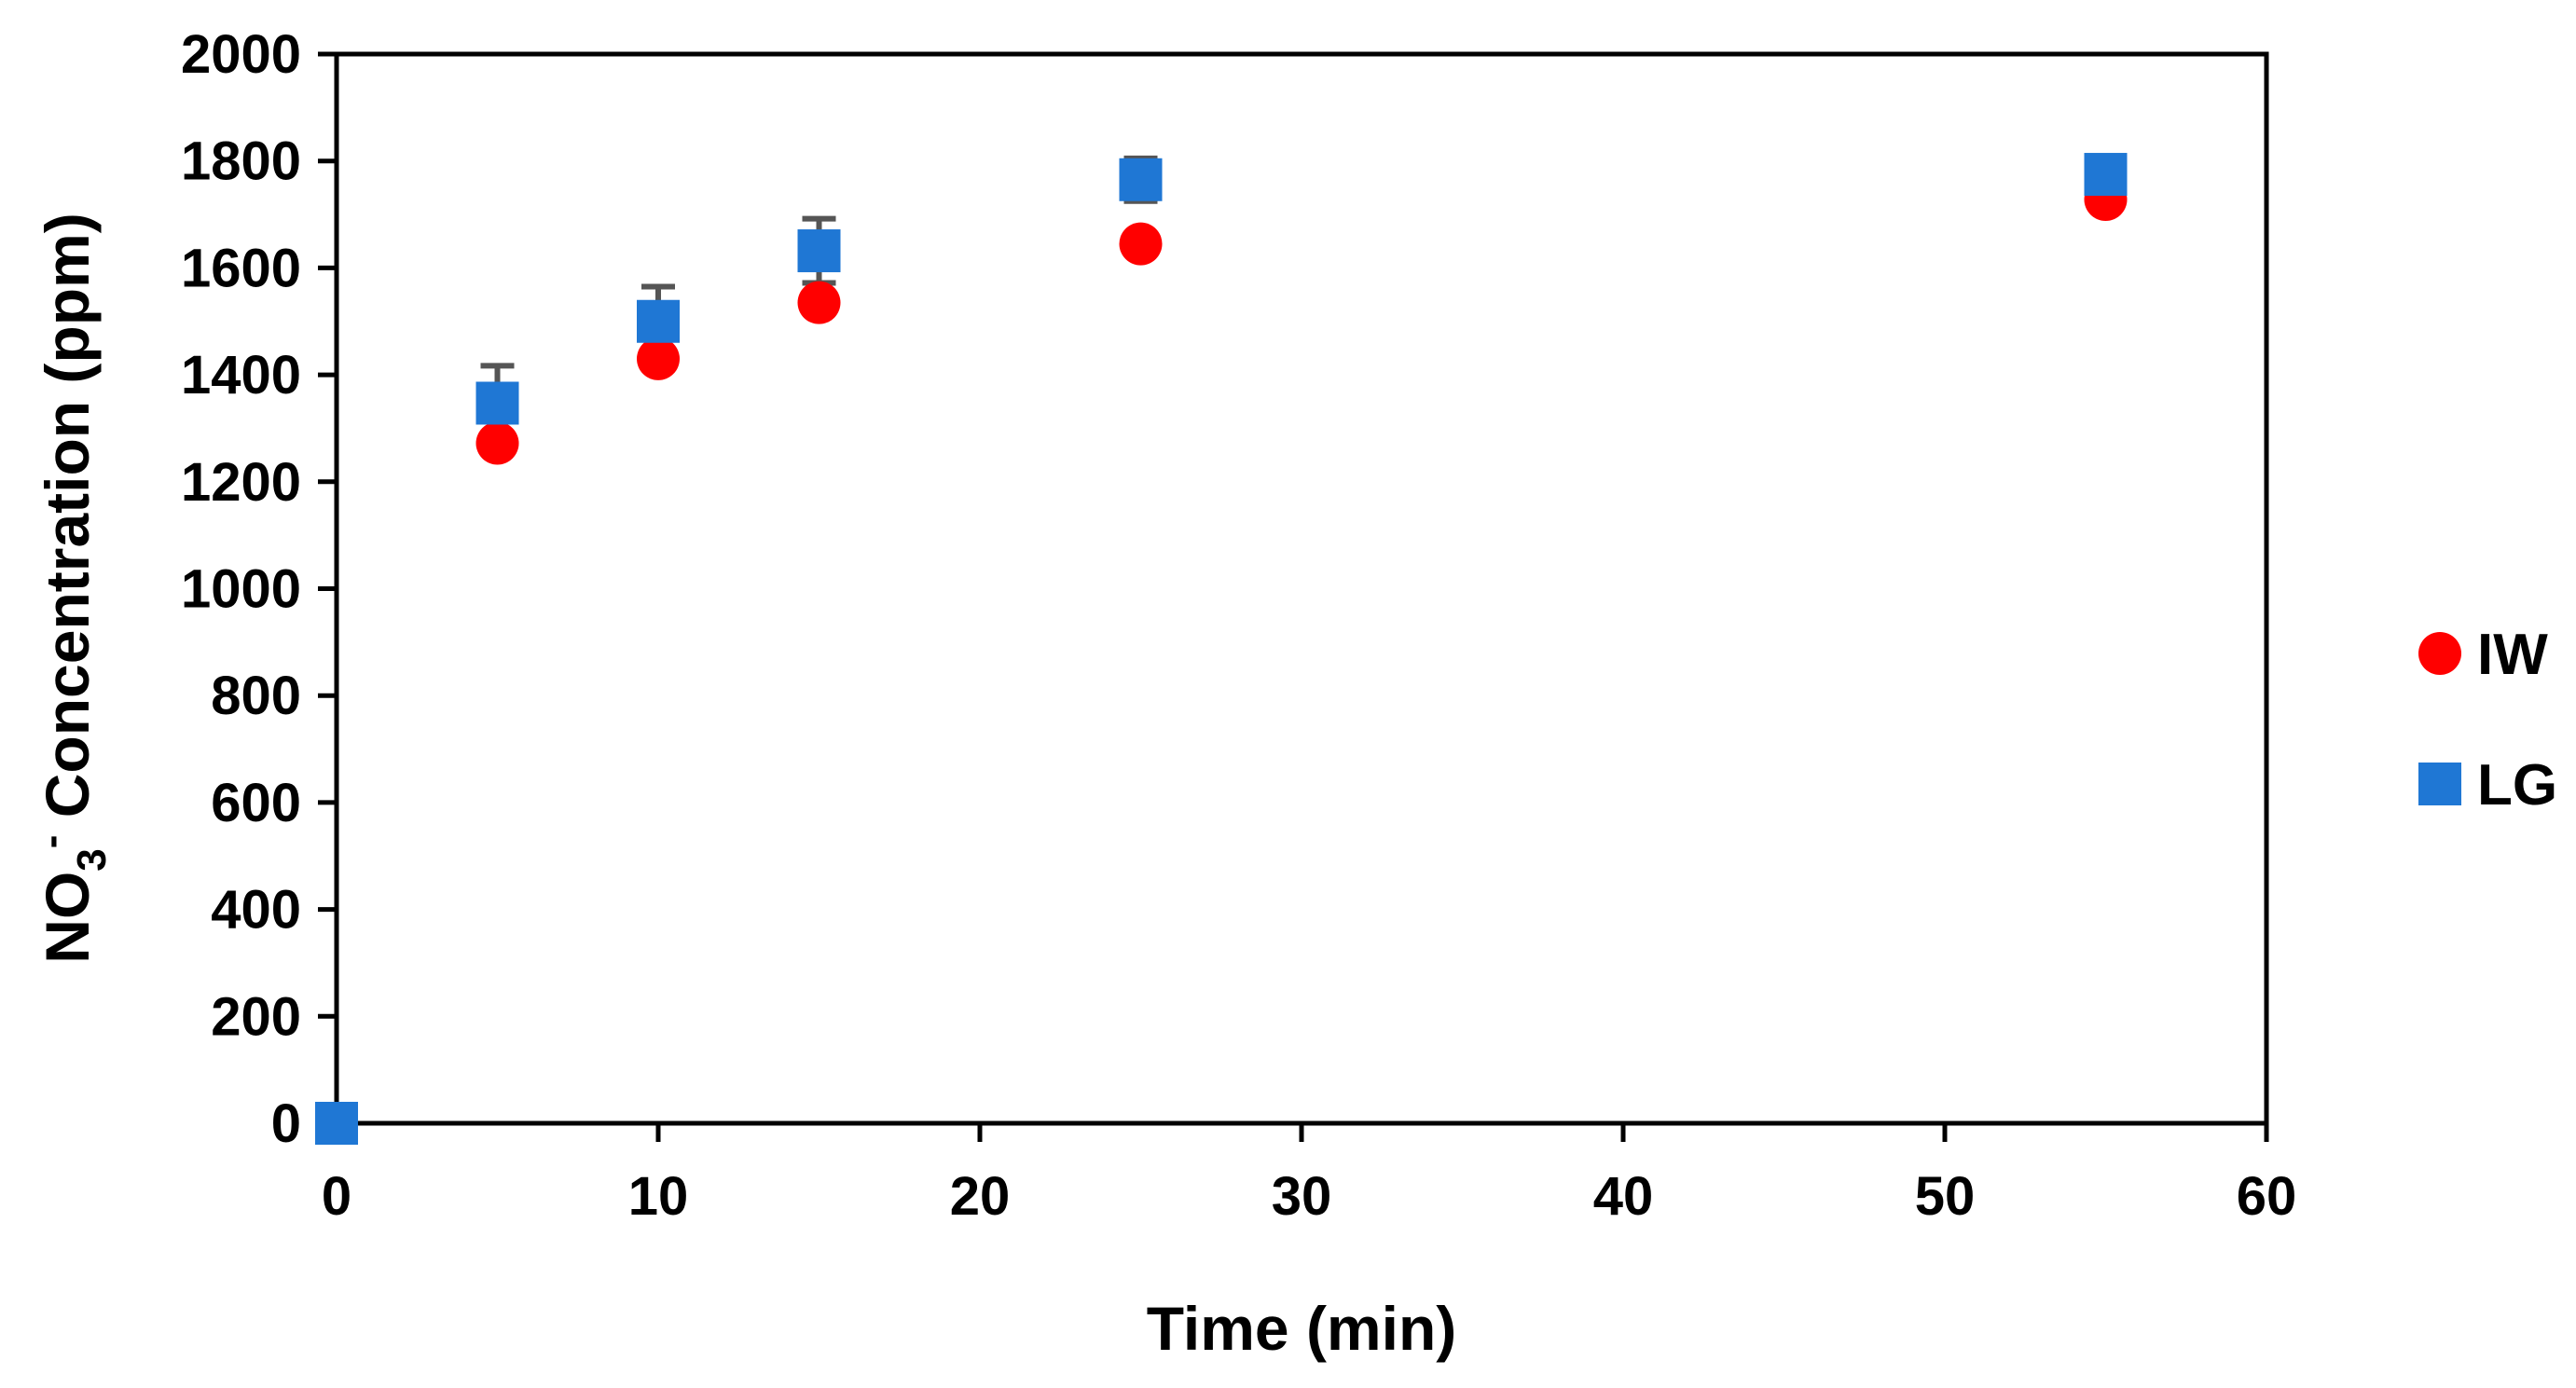 This screenshot has height=1388, width=2576. I want to click on y-tick-label: 1200, so click(241, 482).